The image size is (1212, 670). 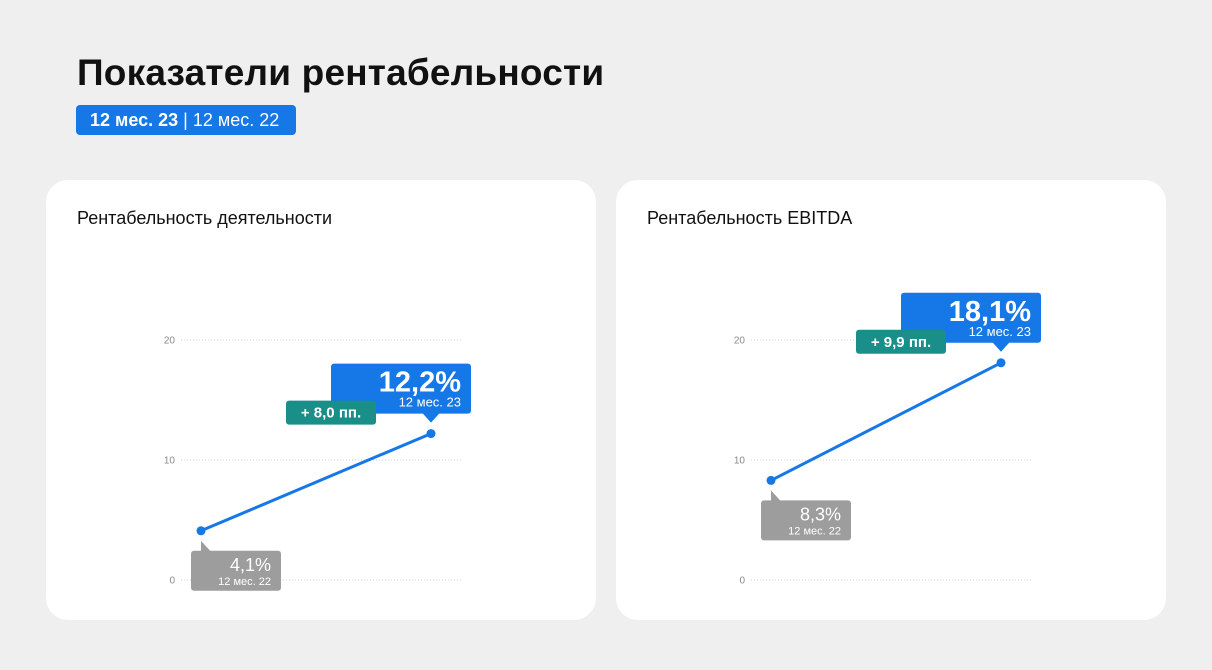 I want to click on period-current-label: 12 мес. 23, so click(x=134, y=120).